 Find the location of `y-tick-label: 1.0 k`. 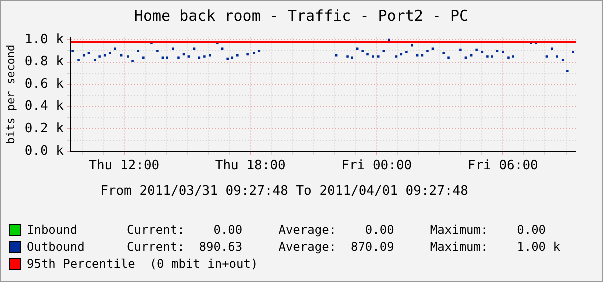

y-tick-label: 1.0 k is located at coordinates (44, 40).